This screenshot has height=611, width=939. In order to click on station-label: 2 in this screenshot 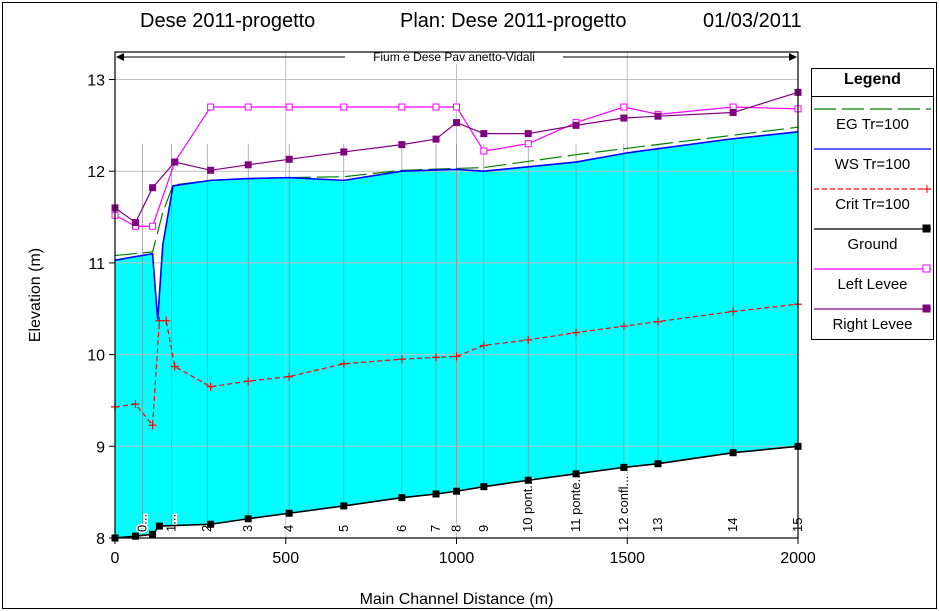, I will do `click(206, 528)`.